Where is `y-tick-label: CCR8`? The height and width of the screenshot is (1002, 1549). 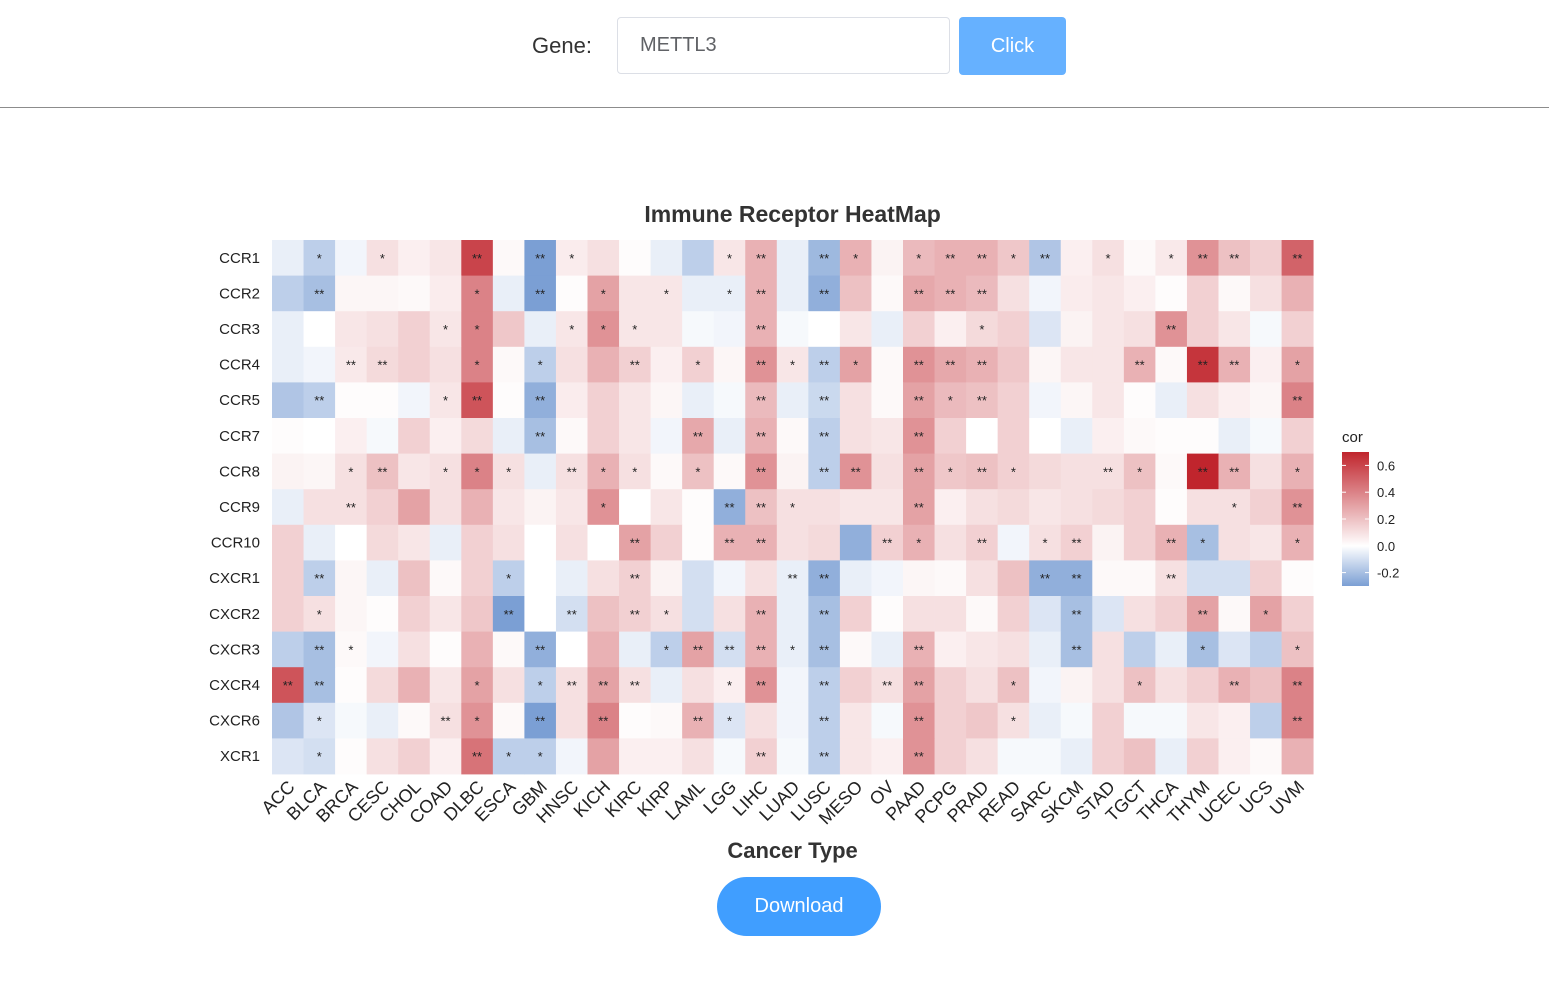 y-tick-label: CCR8 is located at coordinates (239, 471).